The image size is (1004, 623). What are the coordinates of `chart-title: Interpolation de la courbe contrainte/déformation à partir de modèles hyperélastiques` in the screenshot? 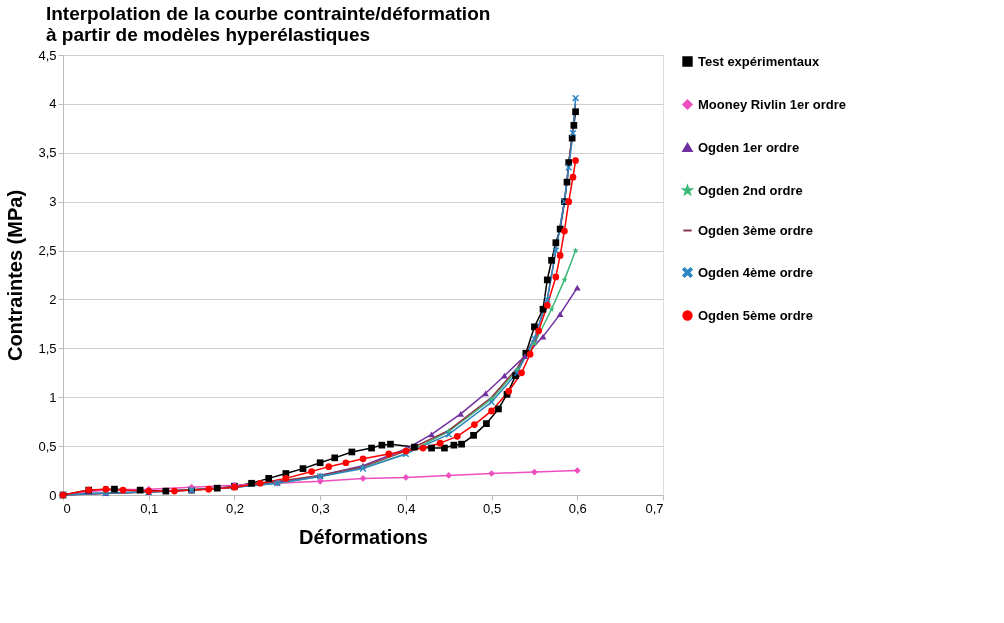 It's located at (268, 24).